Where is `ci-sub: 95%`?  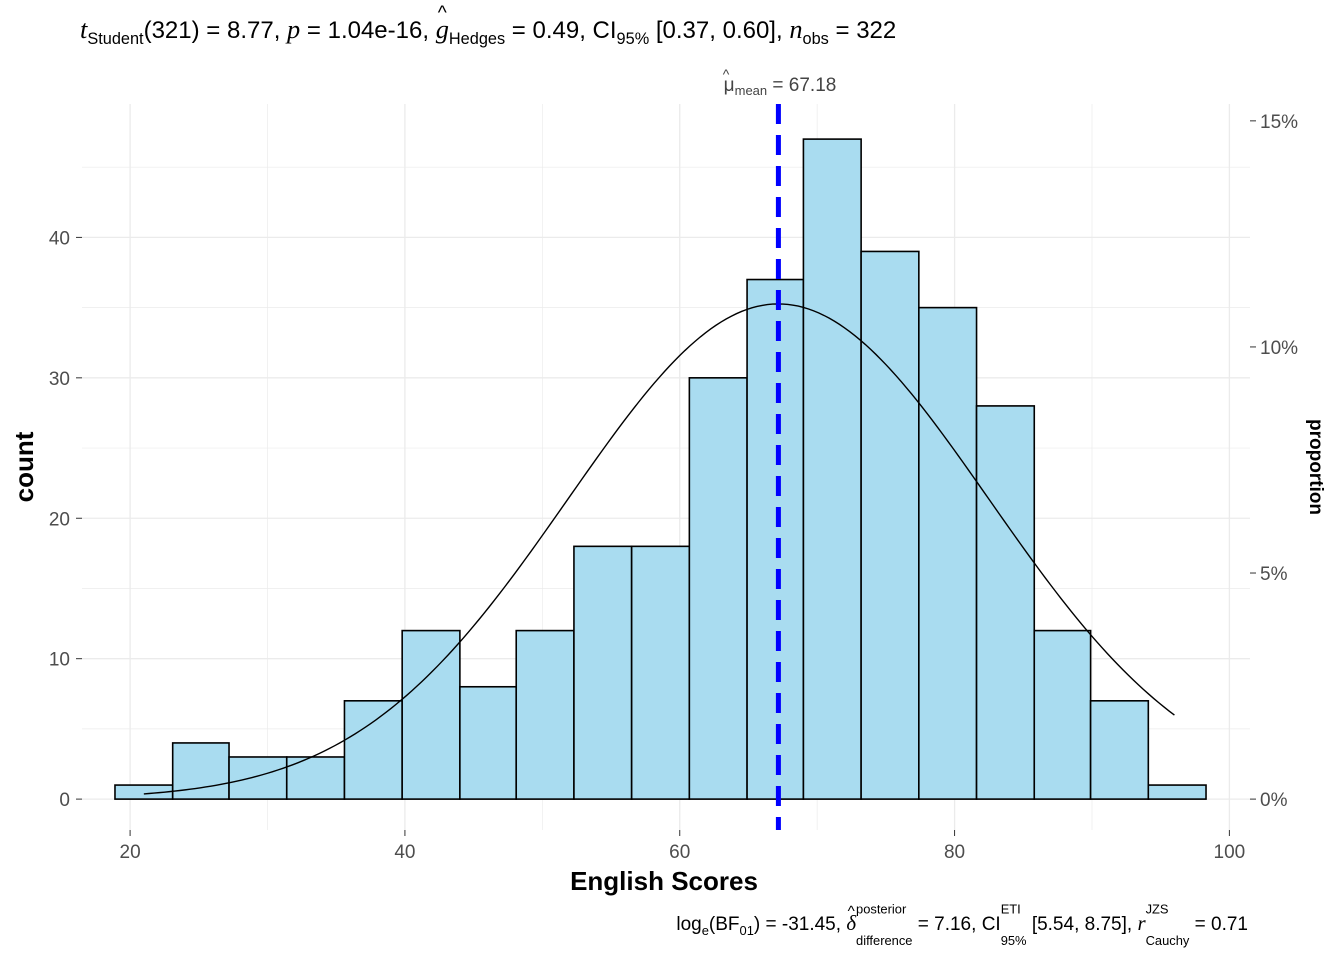
ci-sub: 95% is located at coordinates (633, 38).